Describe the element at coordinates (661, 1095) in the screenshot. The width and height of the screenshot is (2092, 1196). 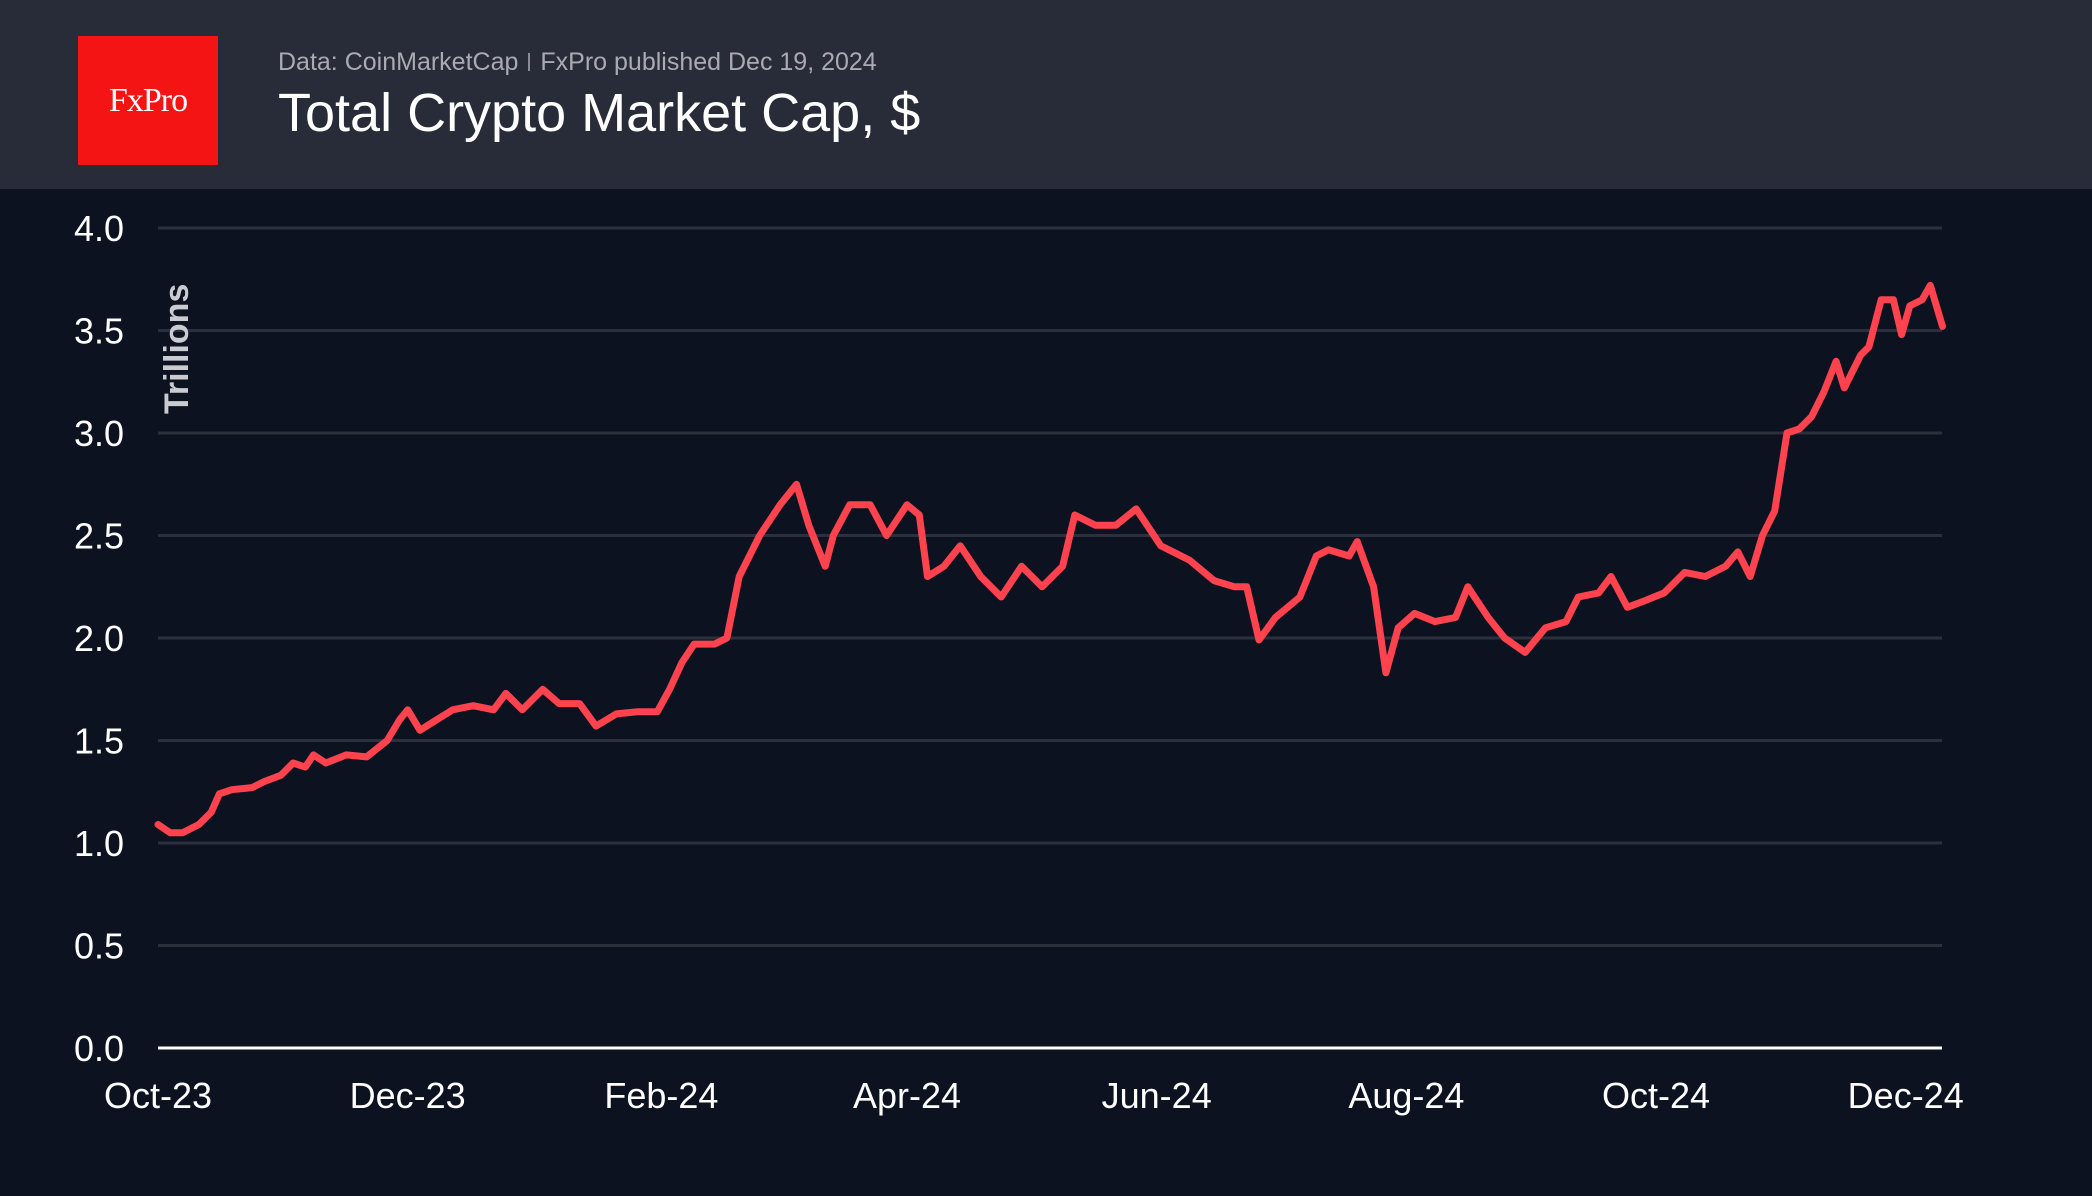
I see `x-tick-label: Feb-24` at that location.